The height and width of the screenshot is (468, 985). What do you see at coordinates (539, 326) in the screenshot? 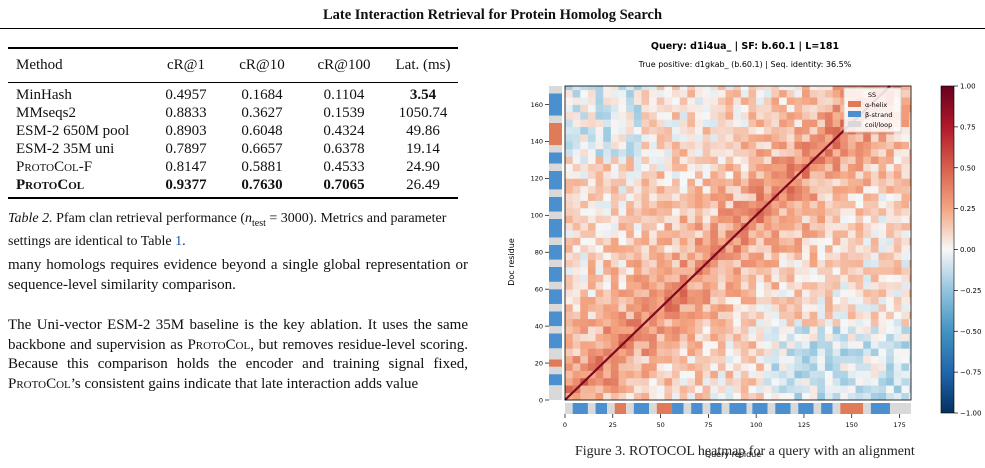
I see `y-tick-label: 40` at bounding box center [539, 326].